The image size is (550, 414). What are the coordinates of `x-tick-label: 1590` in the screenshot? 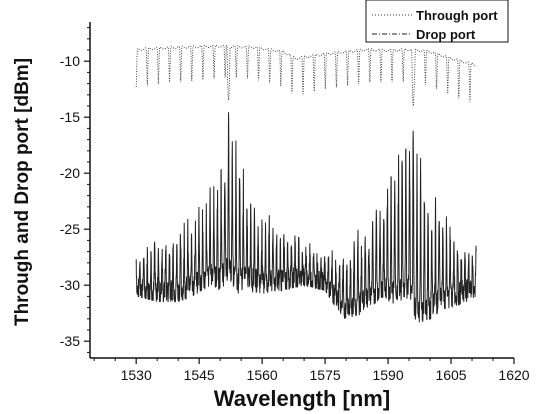 It's located at (387, 375).